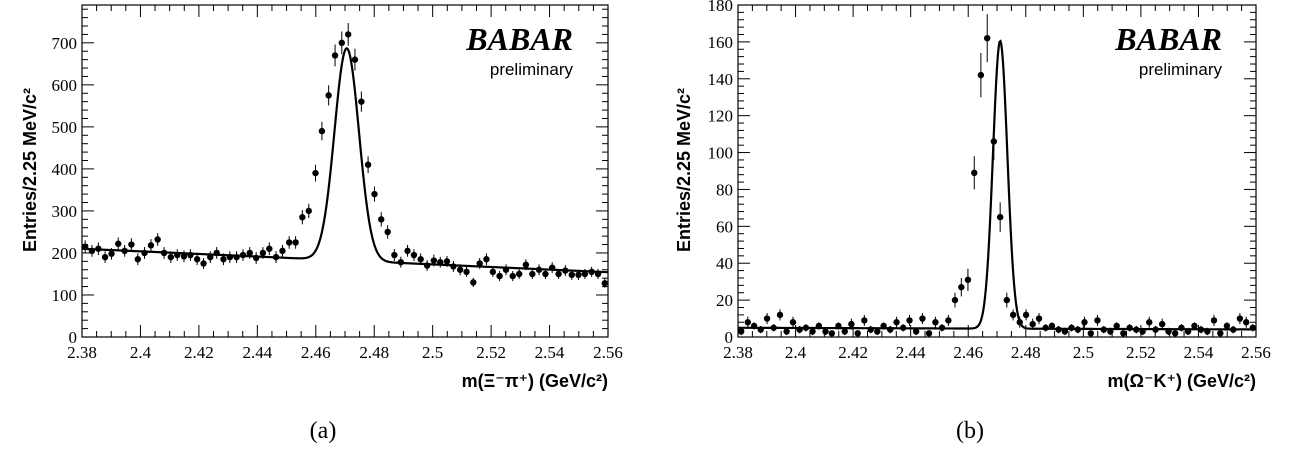 The width and height of the screenshot is (1289, 450). Describe the element at coordinates (316, 352) in the screenshot. I see `x-tick-label: 2.46` at that location.